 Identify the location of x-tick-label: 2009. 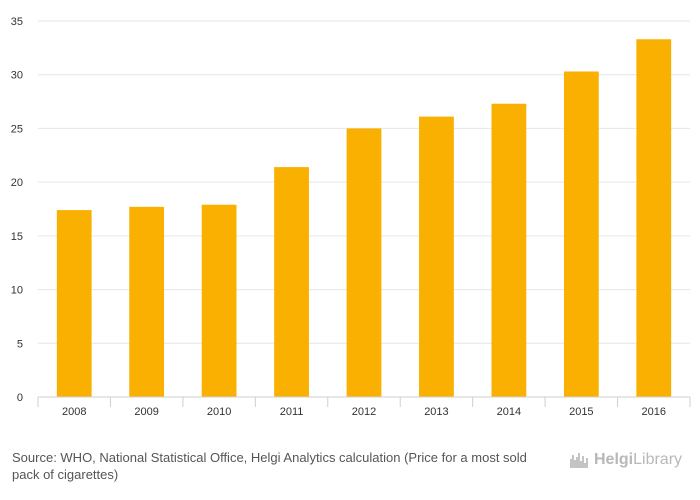
(146, 412).